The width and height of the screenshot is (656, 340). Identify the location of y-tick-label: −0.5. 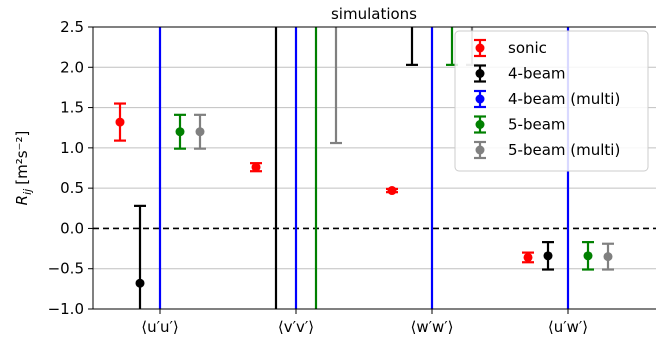
(66, 269).